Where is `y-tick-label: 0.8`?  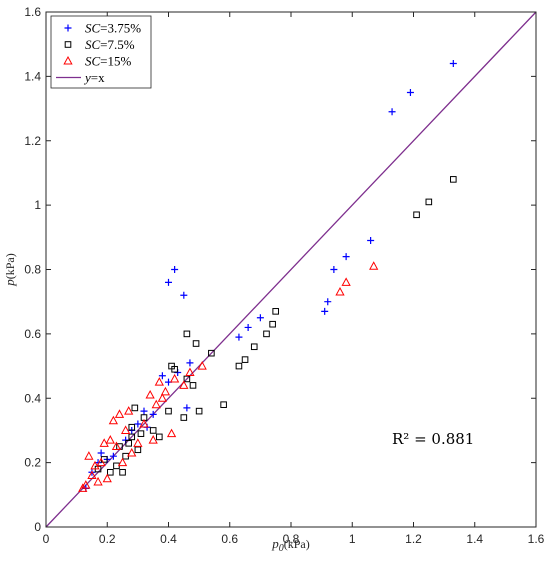 y-tick-label: 0.8 is located at coordinates (32, 270).